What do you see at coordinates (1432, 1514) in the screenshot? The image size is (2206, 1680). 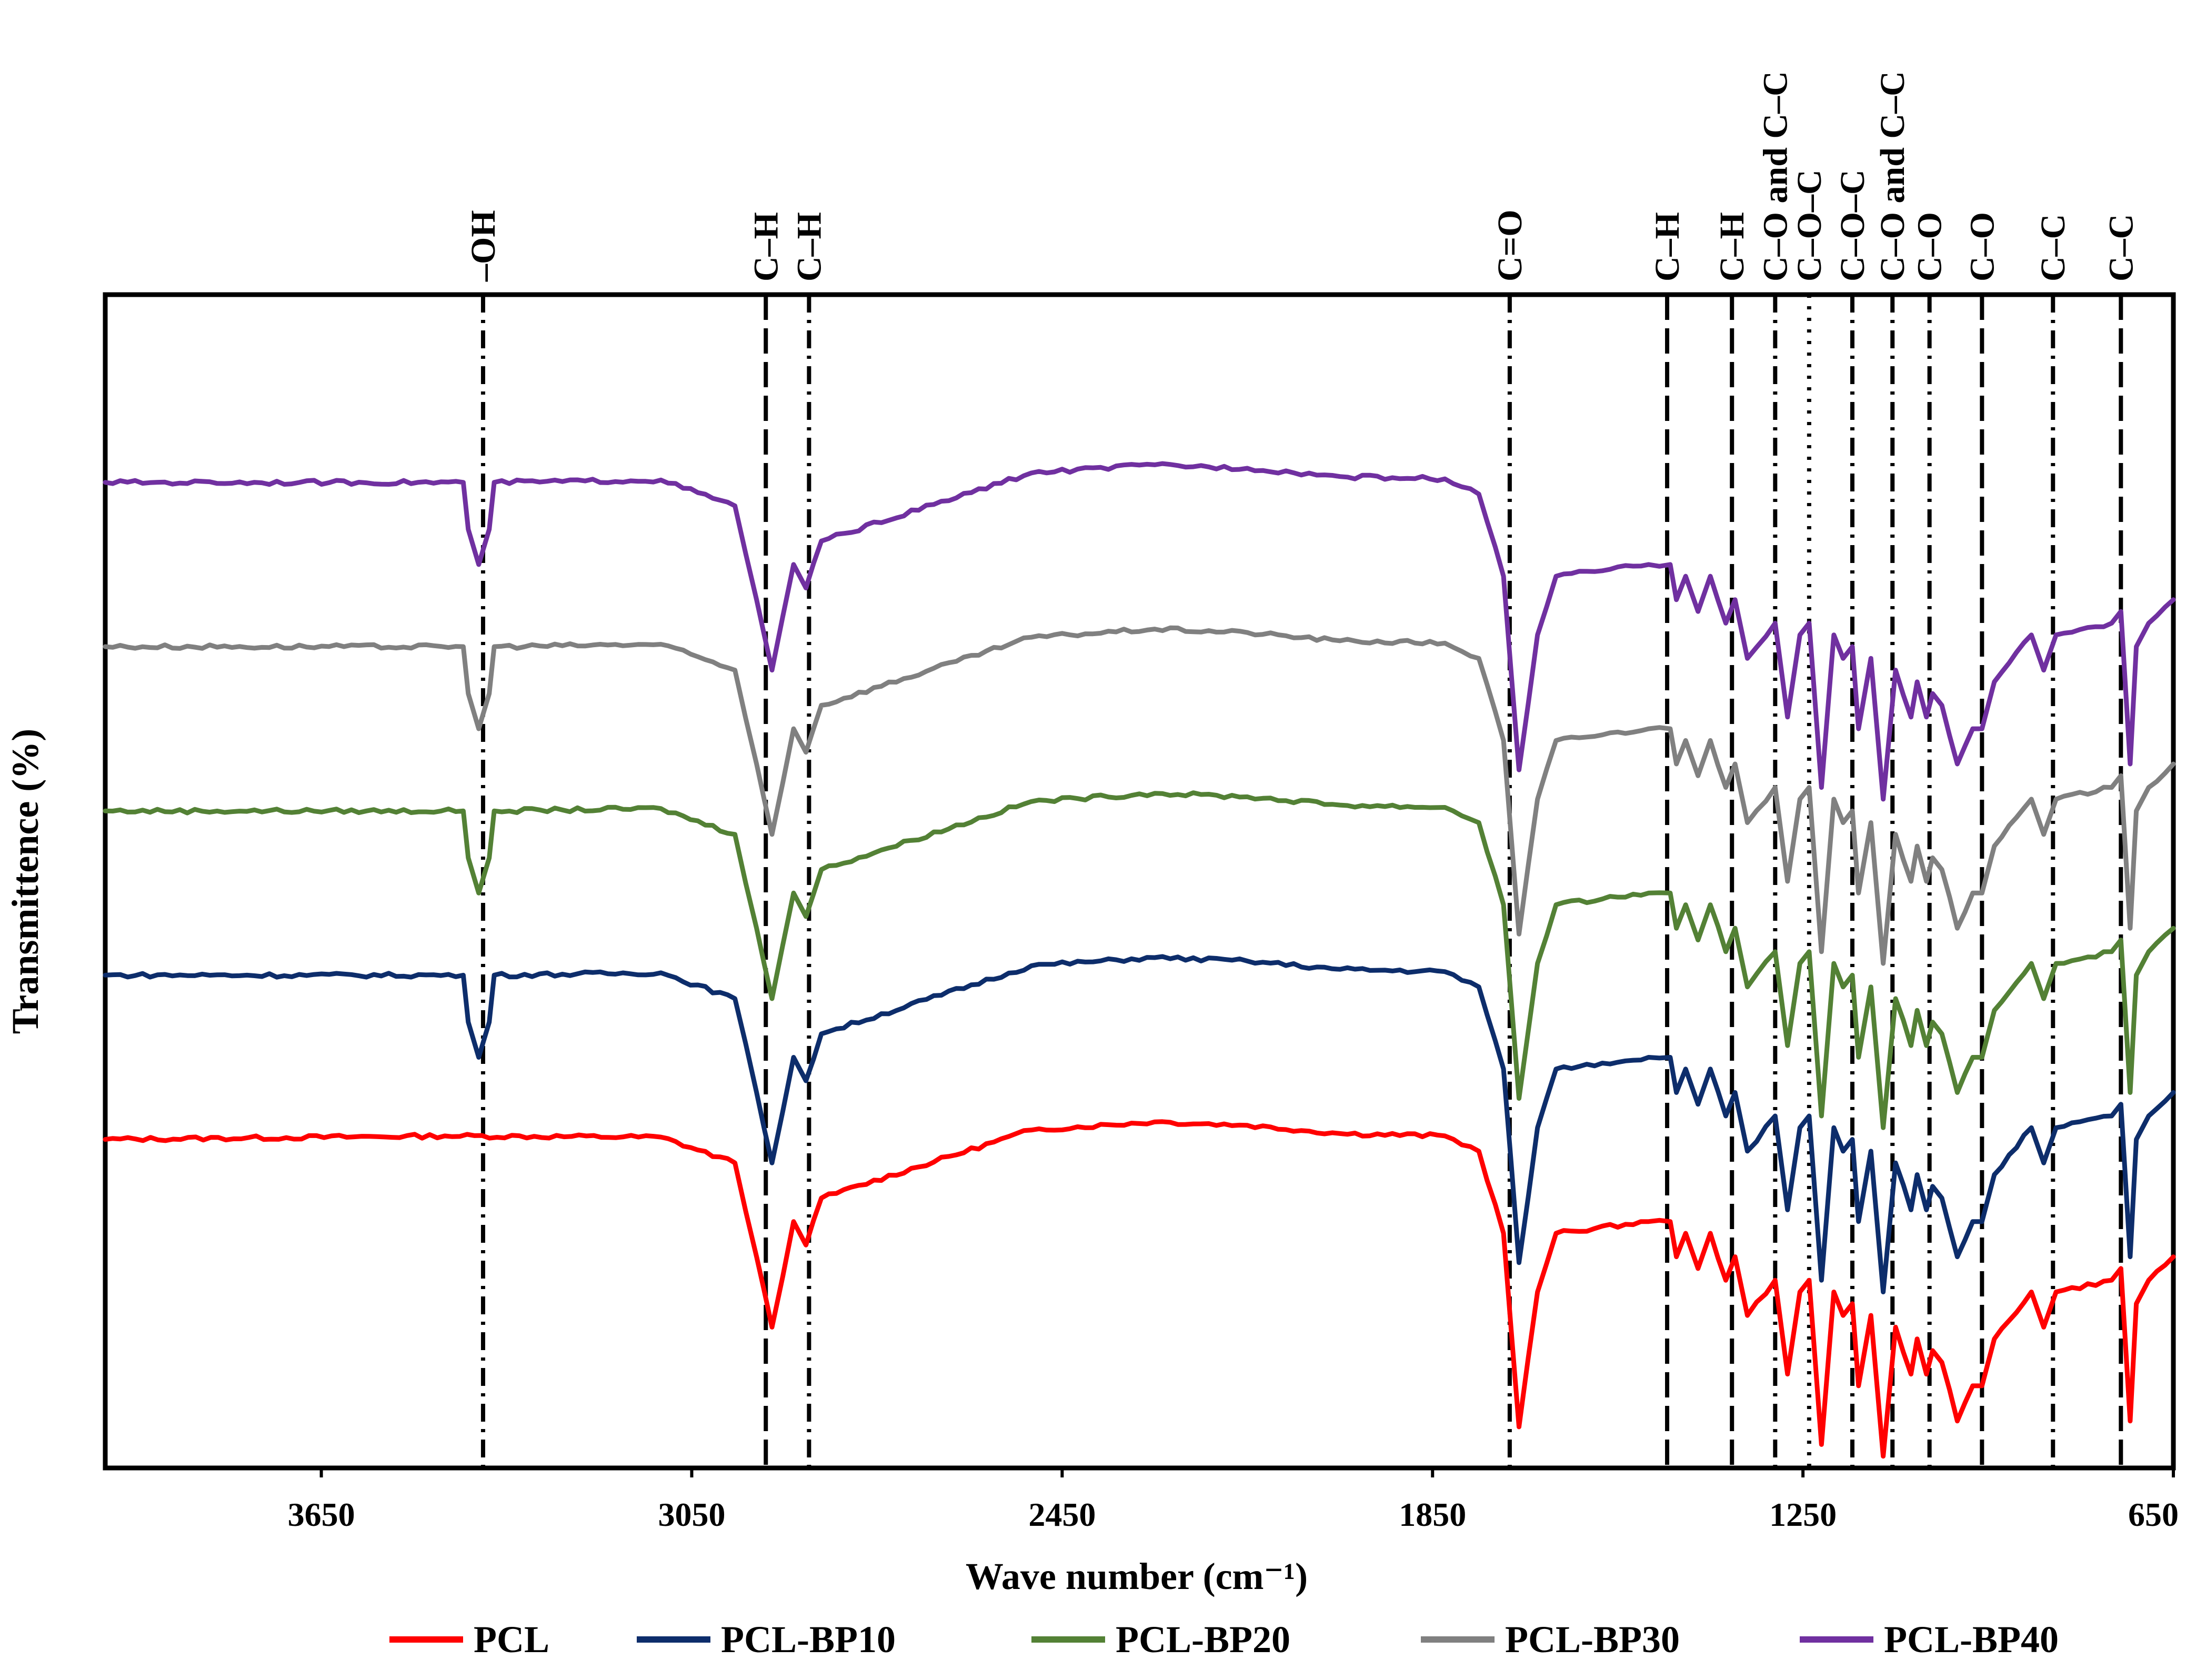 I see `x-tick-label: 1850` at bounding box center [1432, 1514].